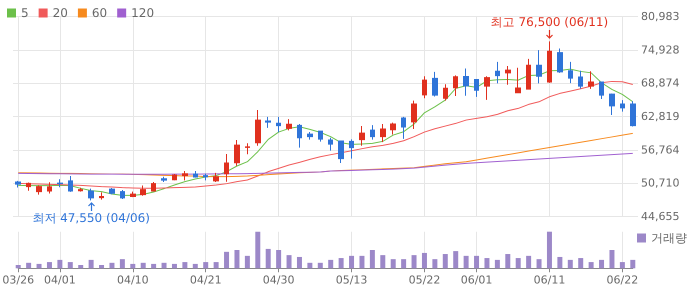  Describe the element at coordinates (206, 279) in the screenshot. I see `x-tick-label: 04/21` at that location.